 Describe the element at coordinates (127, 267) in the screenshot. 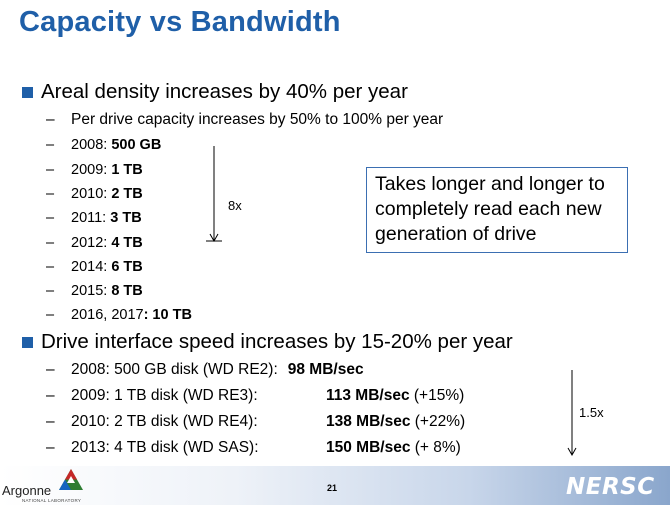

I see `sub-item-value: 6 TB` at that location.